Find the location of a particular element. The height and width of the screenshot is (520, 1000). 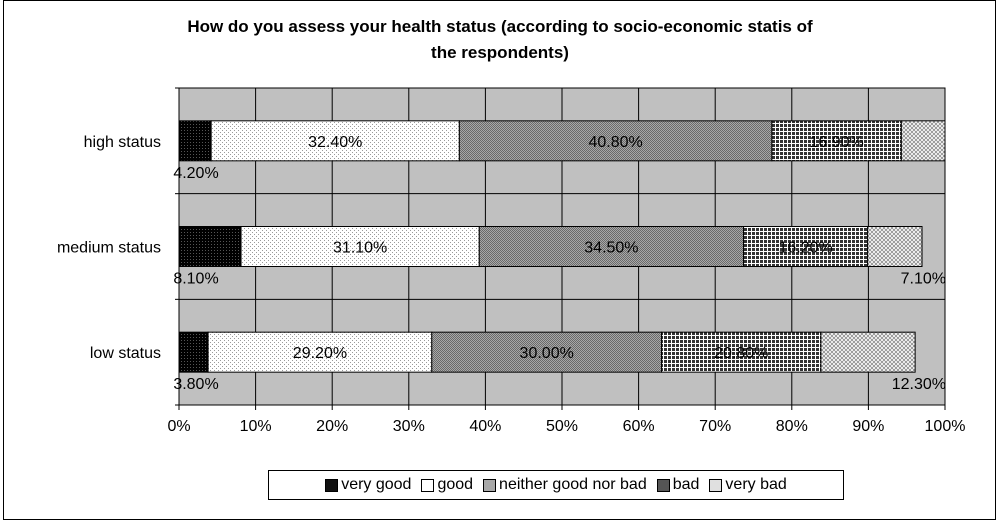

category-label: low status is located at coordinates (125, 353).